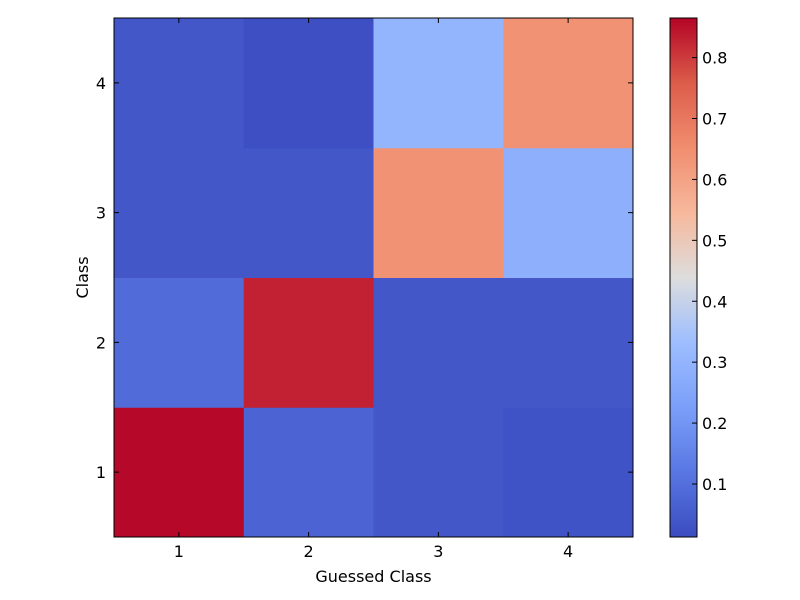 This screenshot has width=800, height=600. I want to click on colorbar-tick-label: 0.5, so click(714, 240).